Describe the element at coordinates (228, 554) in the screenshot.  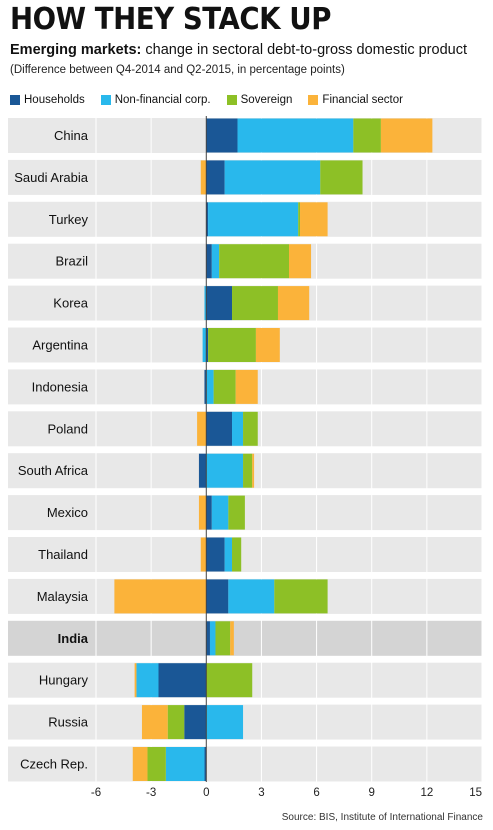
I see `bar-thailand-non-financial-corp` at that location.